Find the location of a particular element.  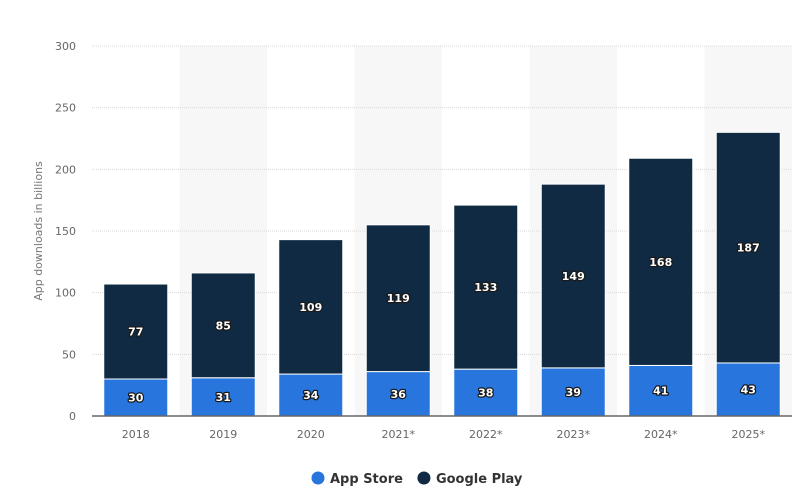

data-label: 41 is located at coordinates (660, 391).